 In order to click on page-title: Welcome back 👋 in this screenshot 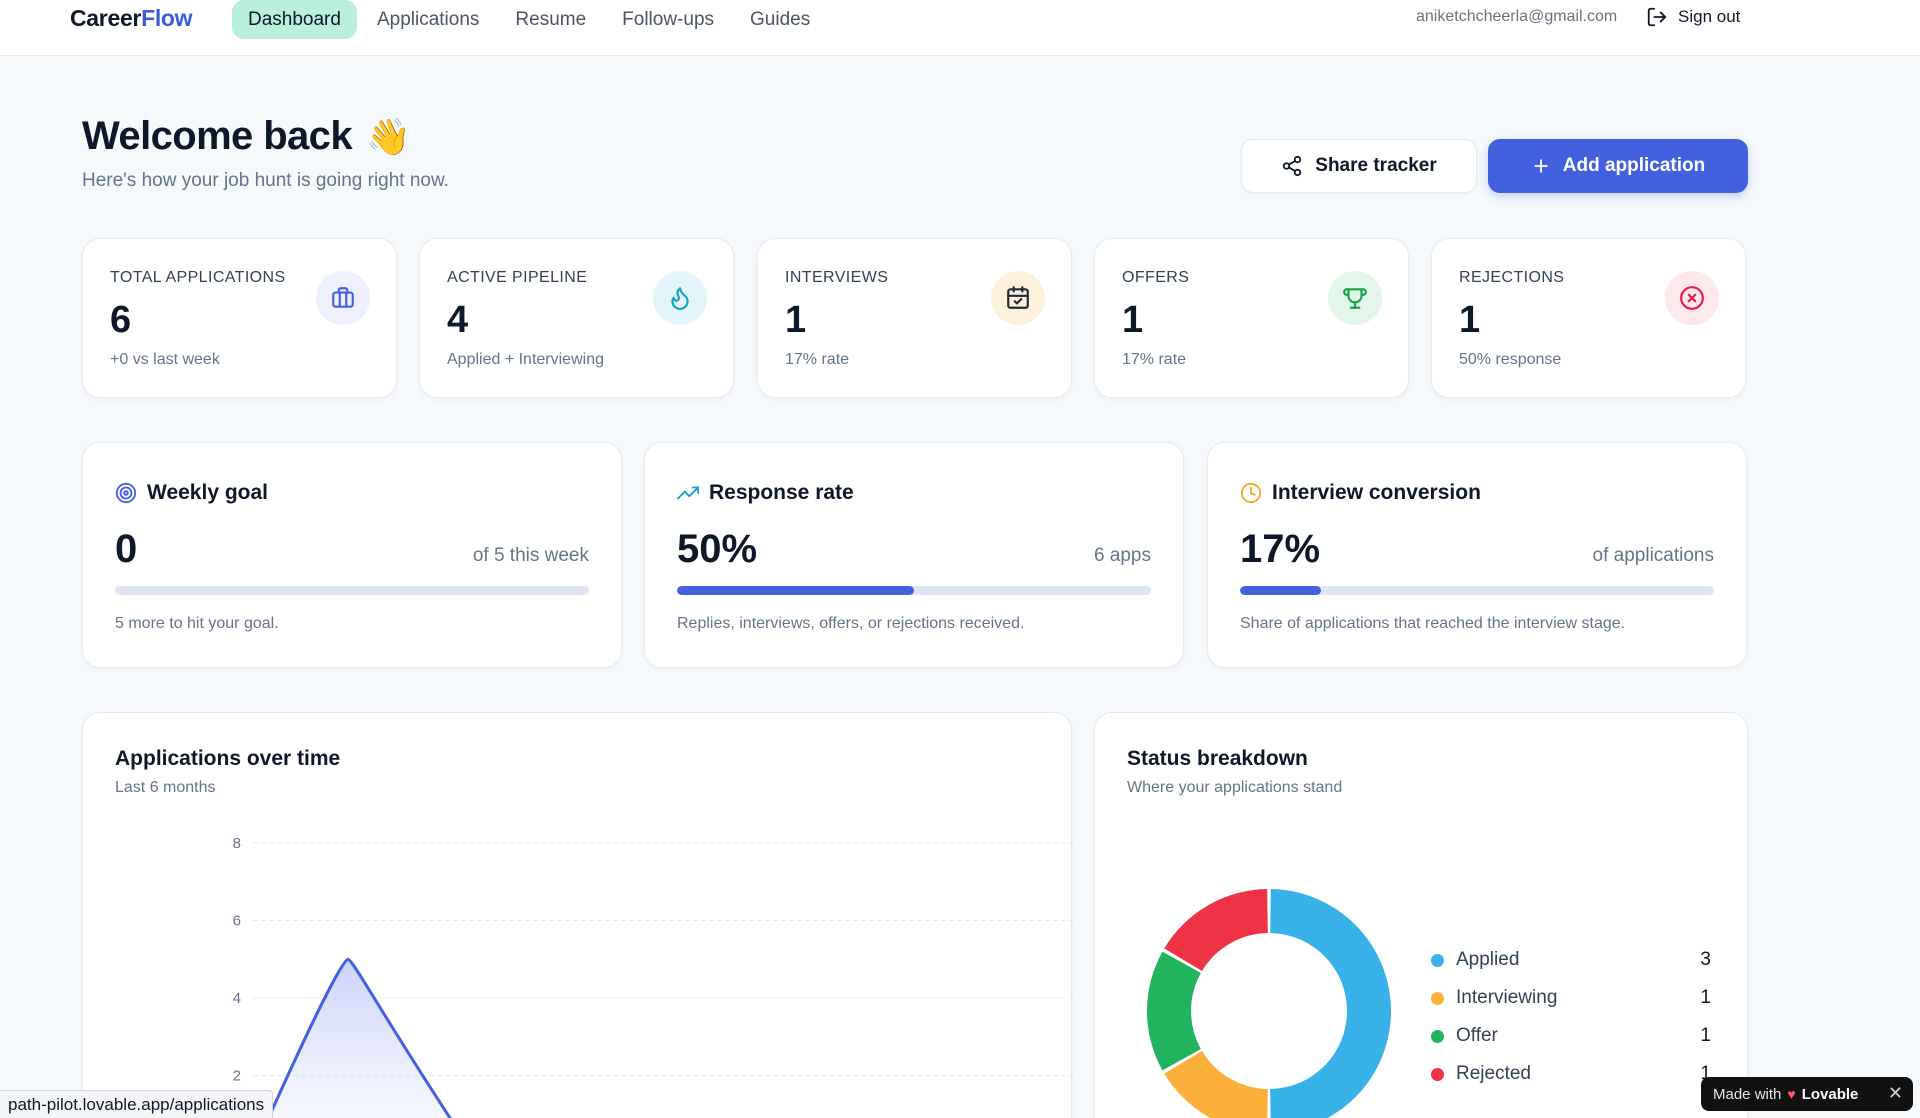, I will do `click(246, 136)`.